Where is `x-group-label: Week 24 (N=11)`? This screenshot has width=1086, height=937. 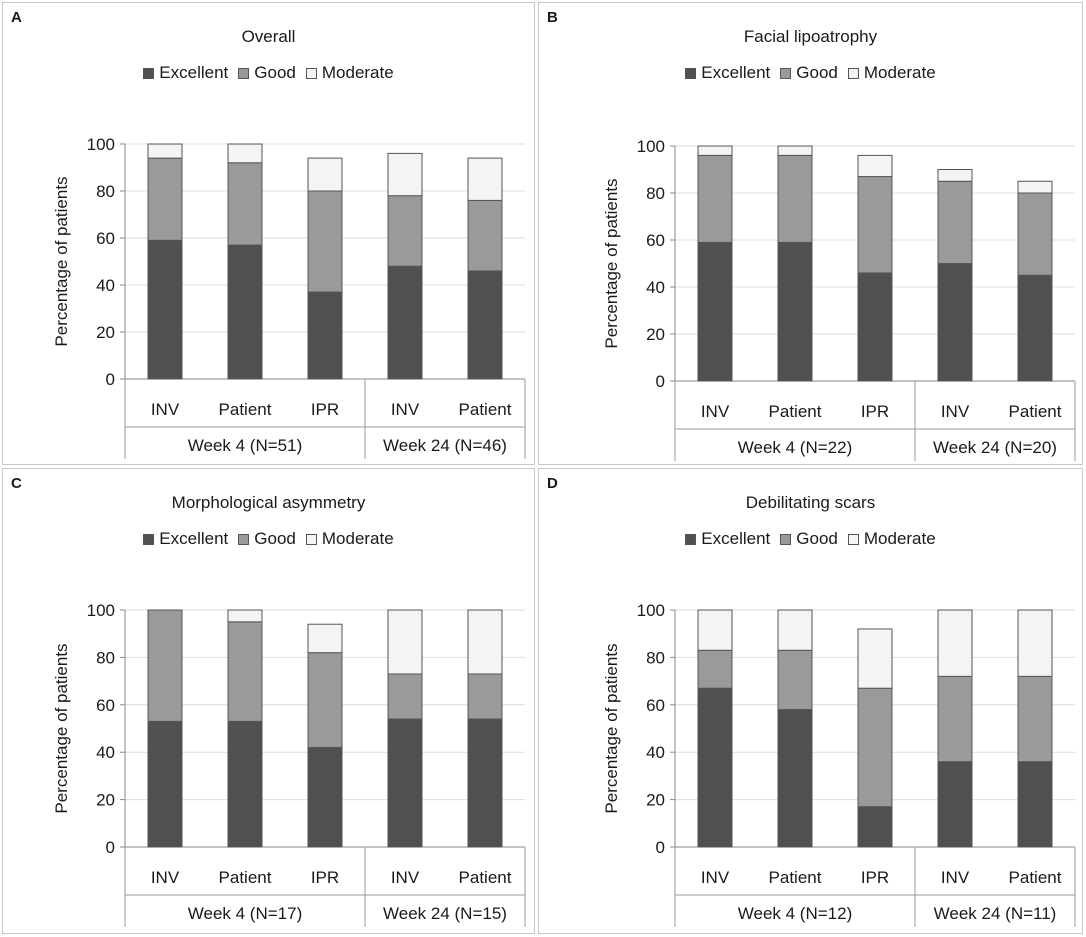 x-group-label: Week 24 (N=11) is located at coordinates (995, 913).